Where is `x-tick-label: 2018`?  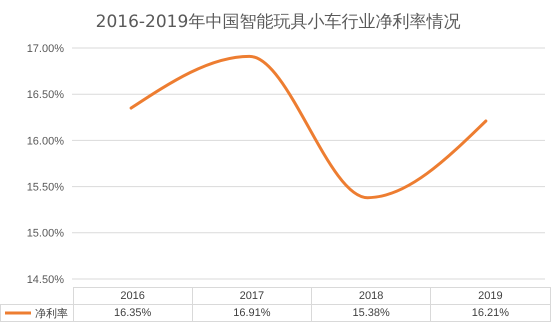 x-tick-label: 2018 is located at coordinates (371, 296).